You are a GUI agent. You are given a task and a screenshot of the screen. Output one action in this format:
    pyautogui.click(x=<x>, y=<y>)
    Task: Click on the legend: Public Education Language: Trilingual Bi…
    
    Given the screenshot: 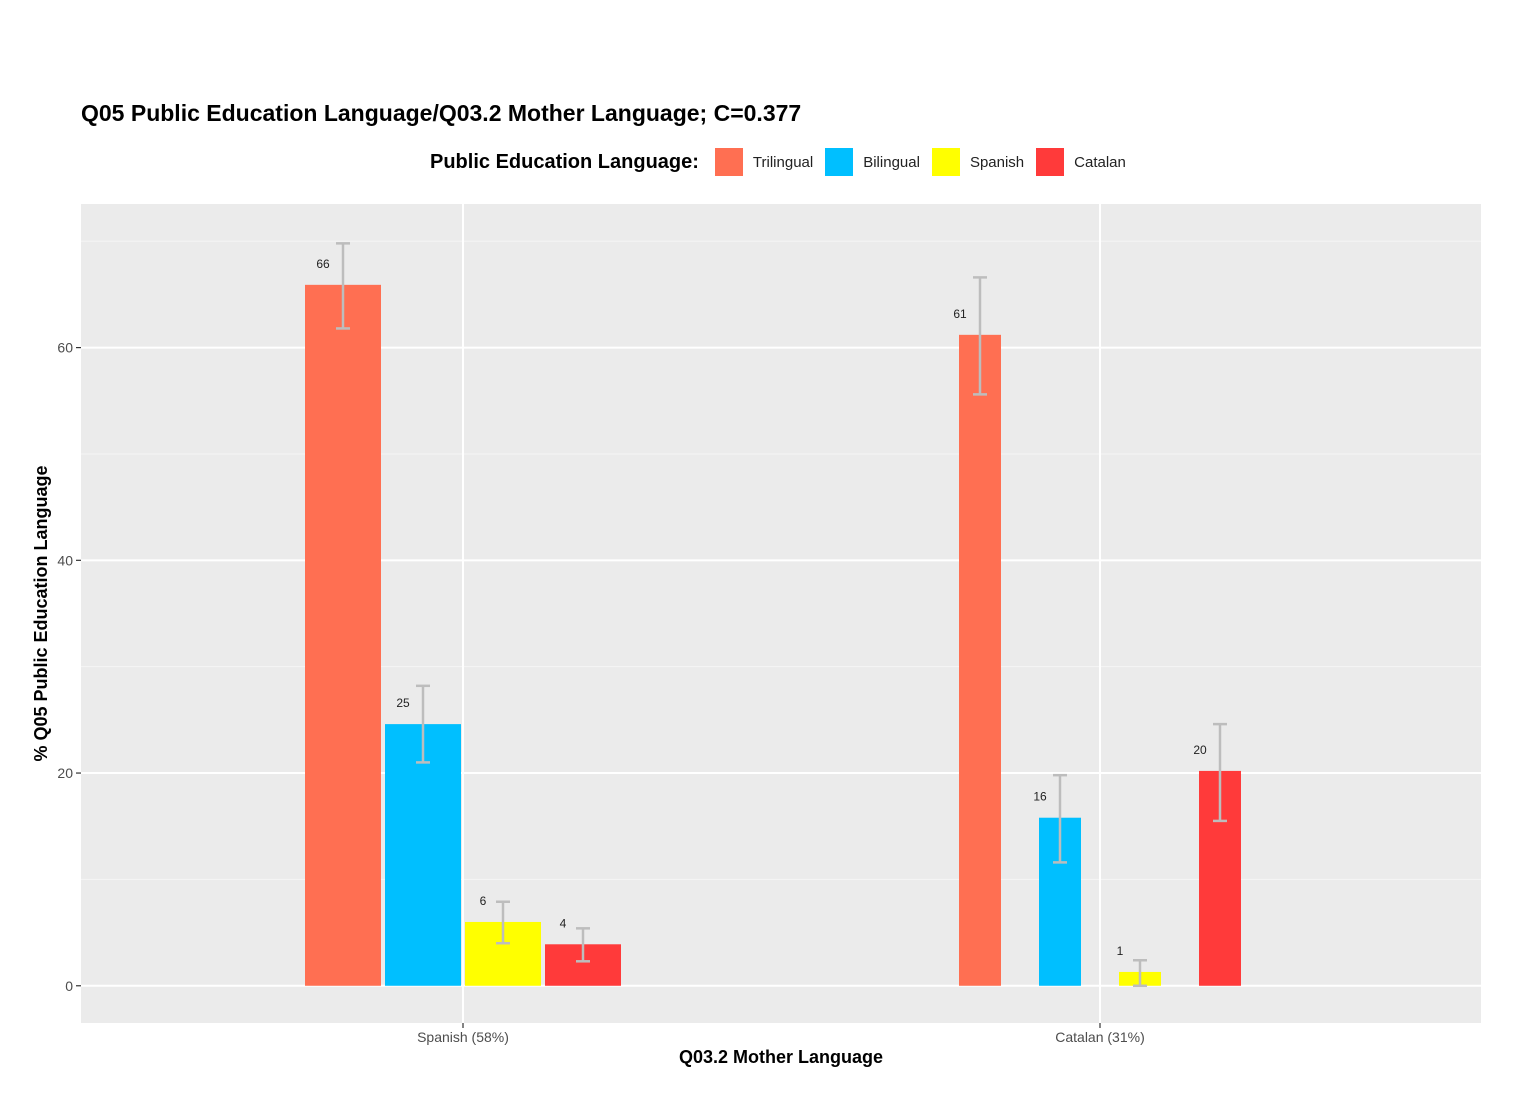 What is the action you would take?
    pyautogui.click(x=784, y=162)
    